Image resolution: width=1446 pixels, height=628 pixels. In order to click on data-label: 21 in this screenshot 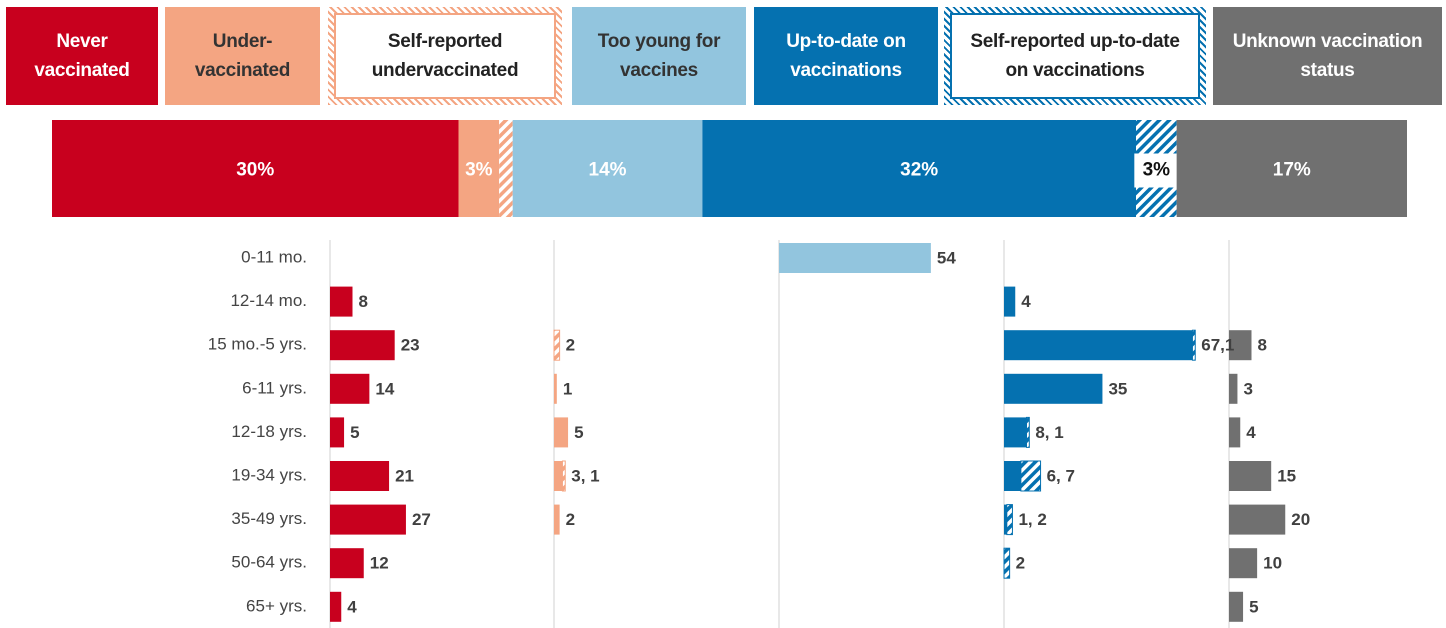, I will do `click(404, 475)`.